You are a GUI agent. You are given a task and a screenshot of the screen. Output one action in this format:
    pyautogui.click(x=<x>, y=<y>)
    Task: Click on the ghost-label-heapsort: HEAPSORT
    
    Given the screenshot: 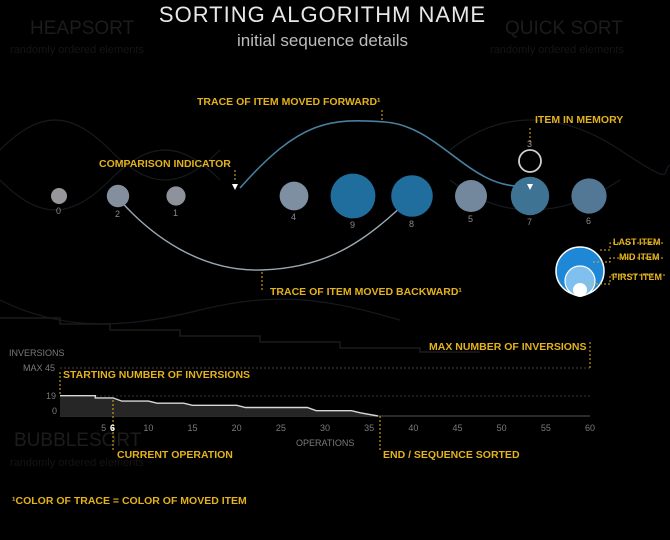 What is the action you would take?
    pyautogui.click(x=82, y=28)
    